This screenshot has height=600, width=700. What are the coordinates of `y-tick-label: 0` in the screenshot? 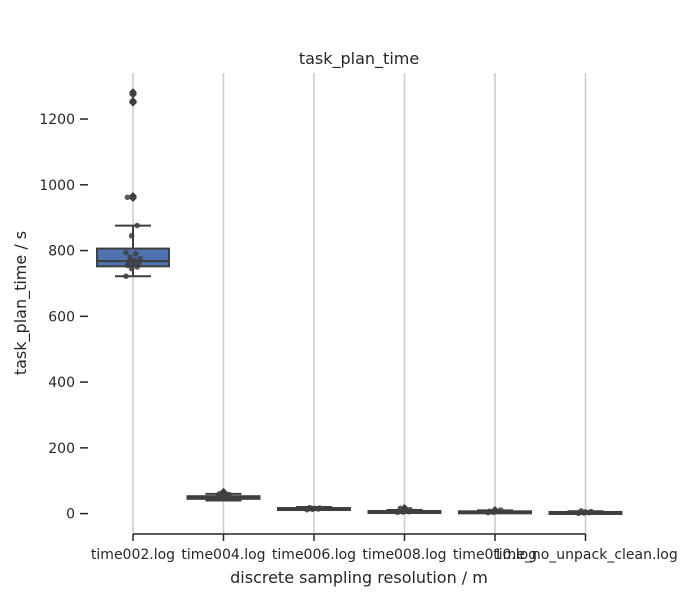 It's located at (70, 515).